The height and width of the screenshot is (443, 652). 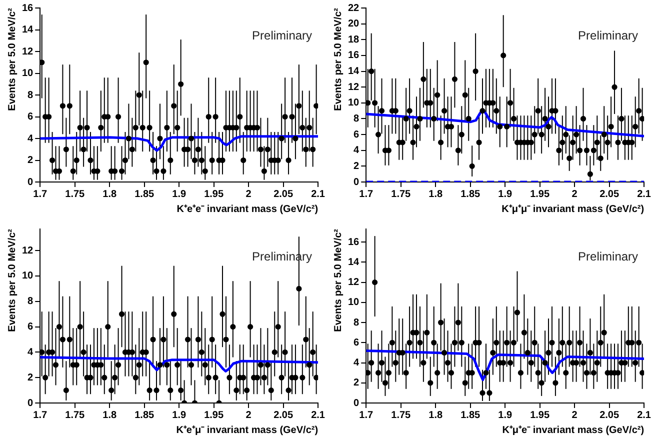 I want to click on y-tick-label: 22, so click(x=354, y=8).